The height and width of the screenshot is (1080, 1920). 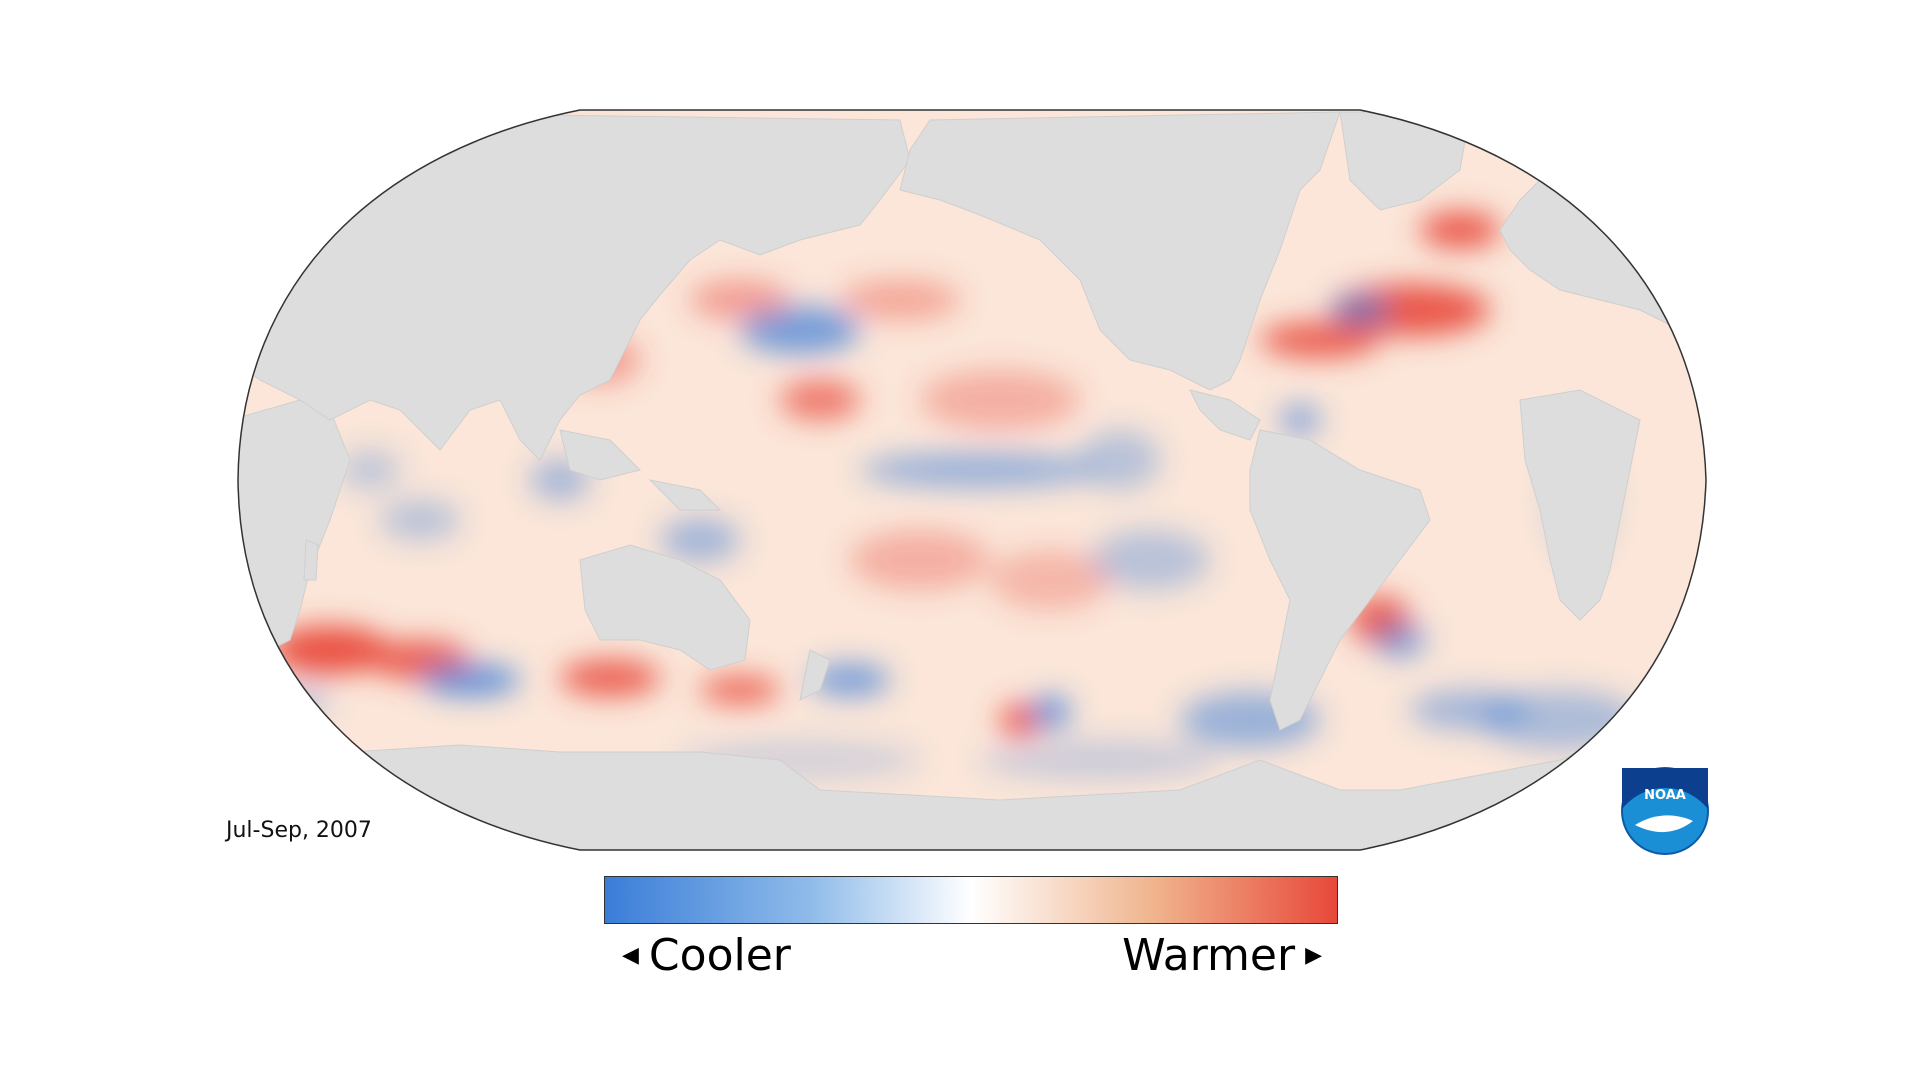 I want to click on arrow-right-icon: ▶, so click(x=1313, y=955).